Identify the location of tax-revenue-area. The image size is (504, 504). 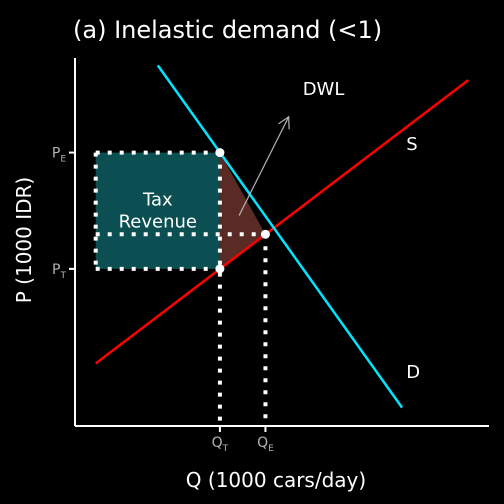
(157, 210).